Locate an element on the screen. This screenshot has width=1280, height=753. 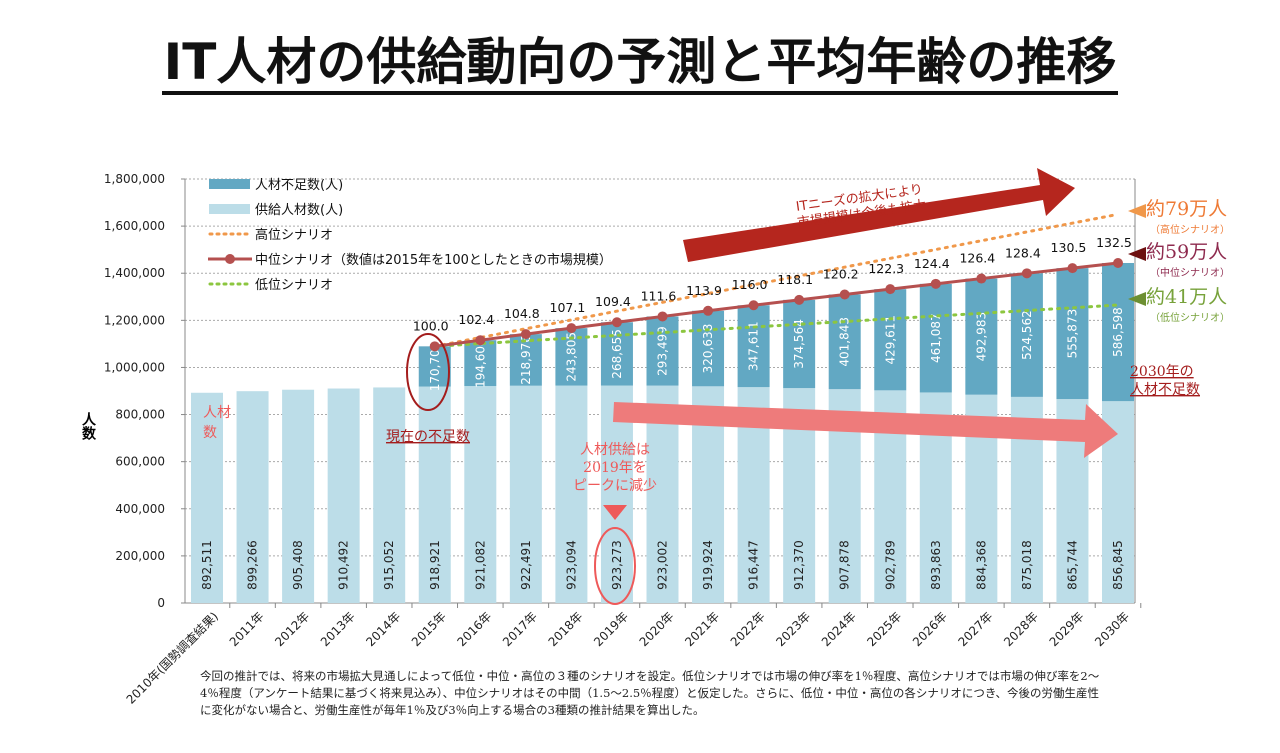
peak-circle is located at coordinates (615, 566).